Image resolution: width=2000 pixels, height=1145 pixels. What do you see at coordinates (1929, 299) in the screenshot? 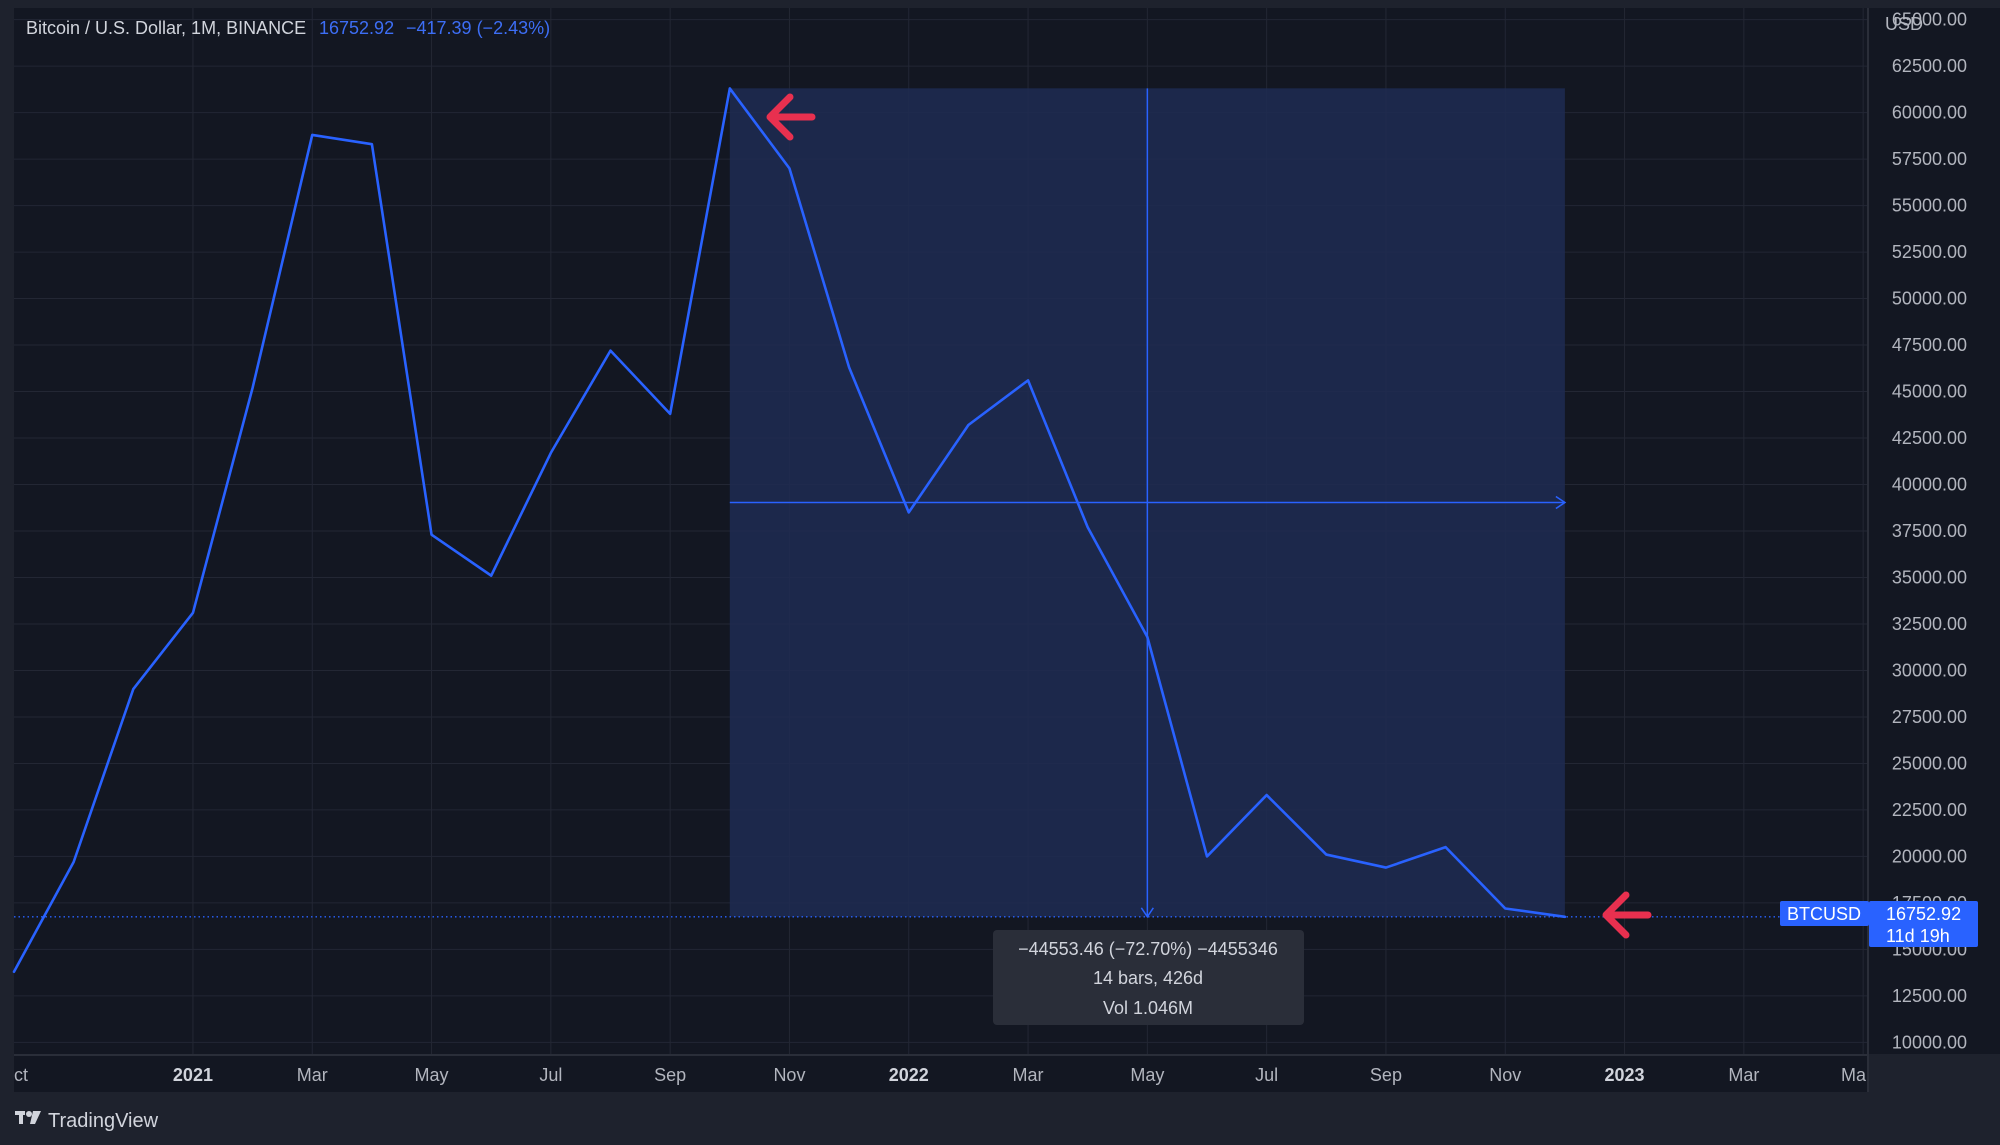
I see `price-tick-label: 50000.00` at bounding box center [1929, 299].